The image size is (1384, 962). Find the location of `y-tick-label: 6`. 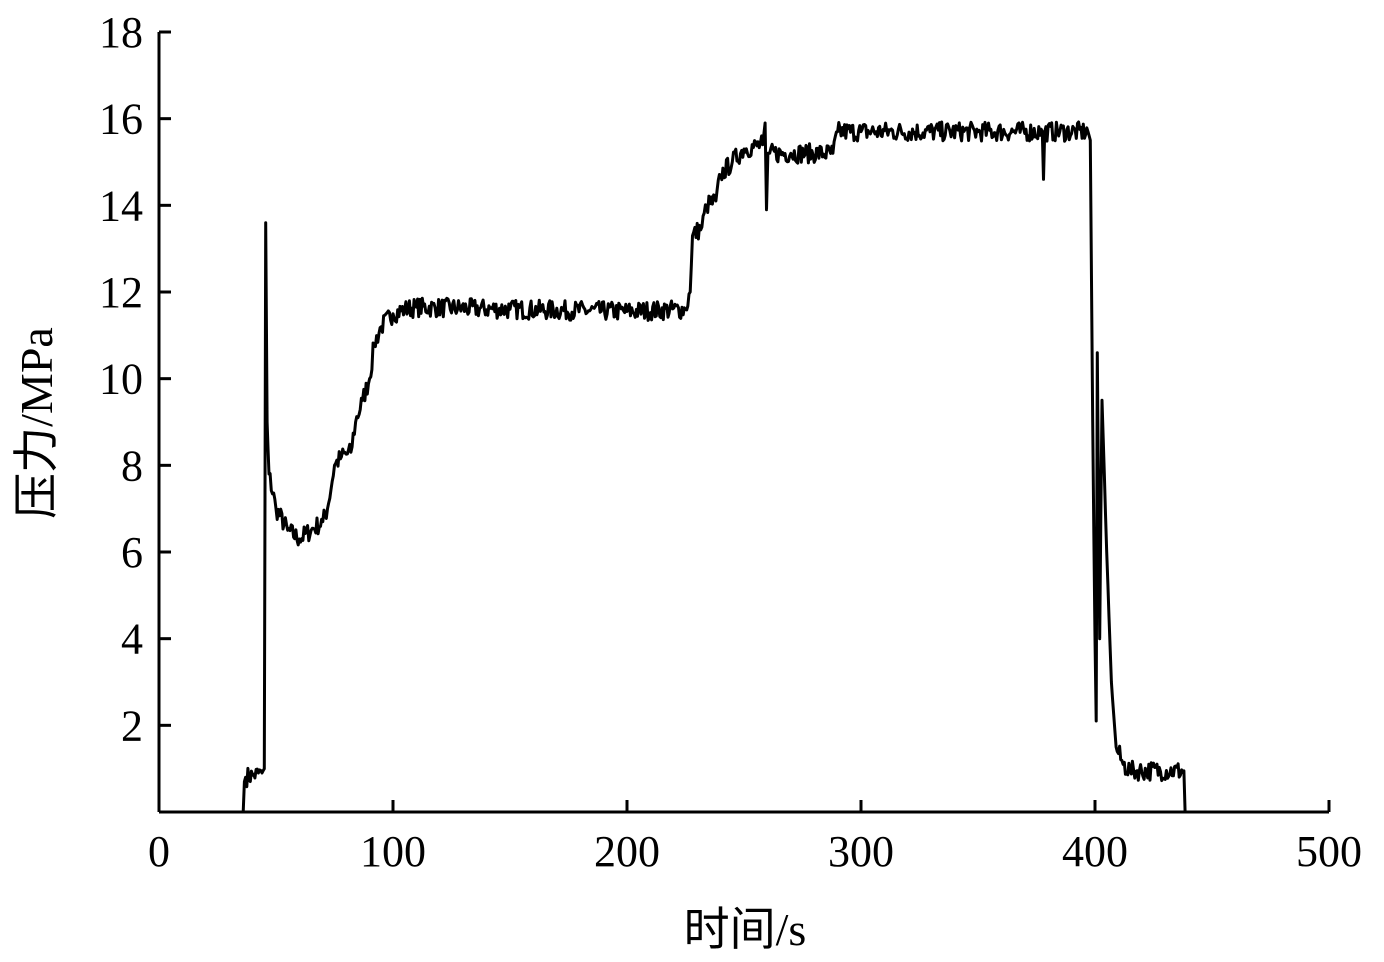

y-tick-label: 6 is located at coordinates (132, 552).